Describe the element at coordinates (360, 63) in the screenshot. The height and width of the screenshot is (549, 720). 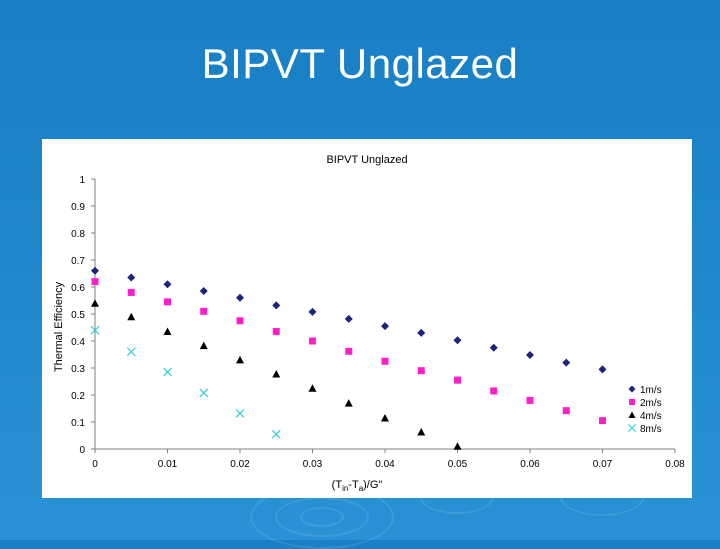
I see `slide-title: BIPVT Unglazed` at that location.